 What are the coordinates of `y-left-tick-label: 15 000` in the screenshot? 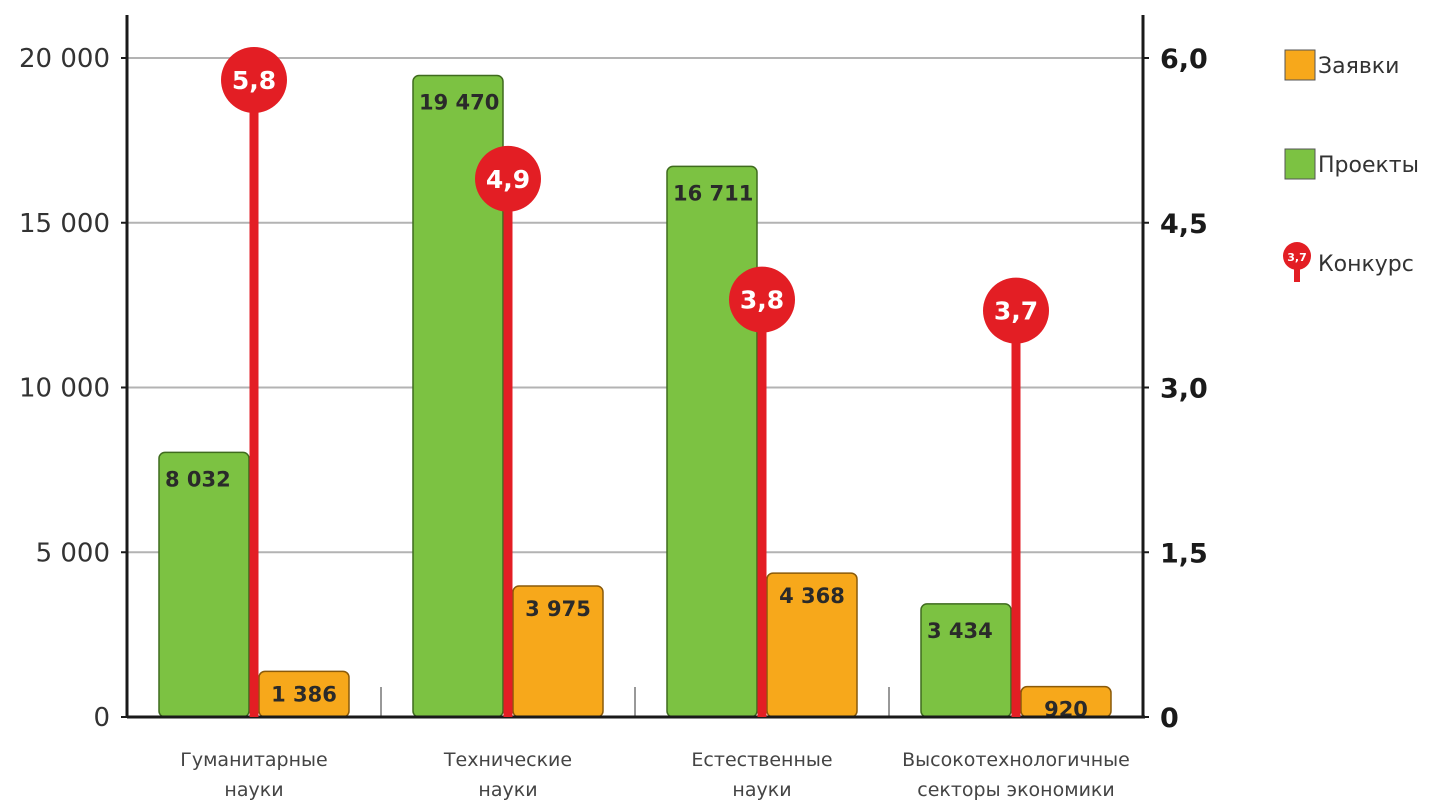 It's located at (64, 224).